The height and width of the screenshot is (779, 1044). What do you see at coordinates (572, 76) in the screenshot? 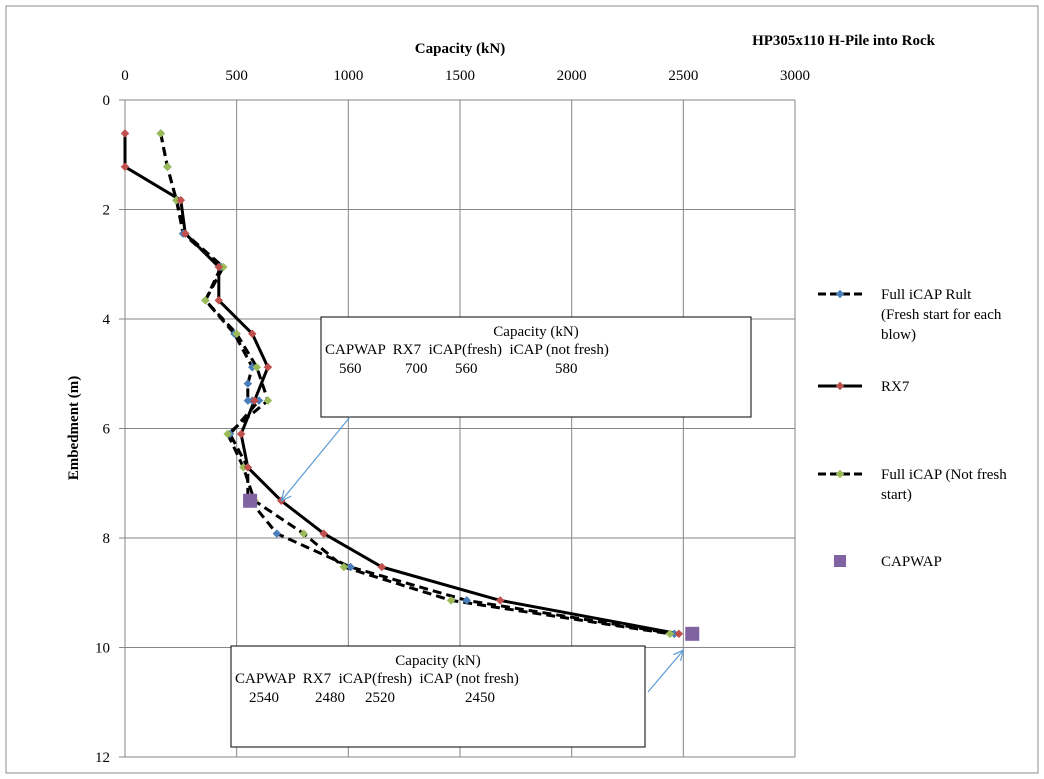
I see `x-tick-label: 2000` at bounding box center [572, 76].